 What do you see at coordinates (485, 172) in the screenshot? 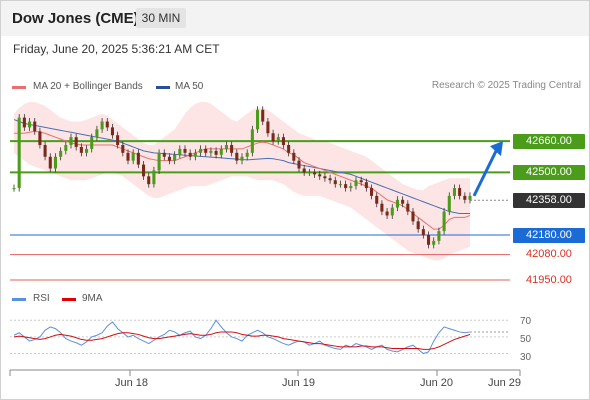
I see `forecast-arrow-shaft` at bounding box center [485, 172].